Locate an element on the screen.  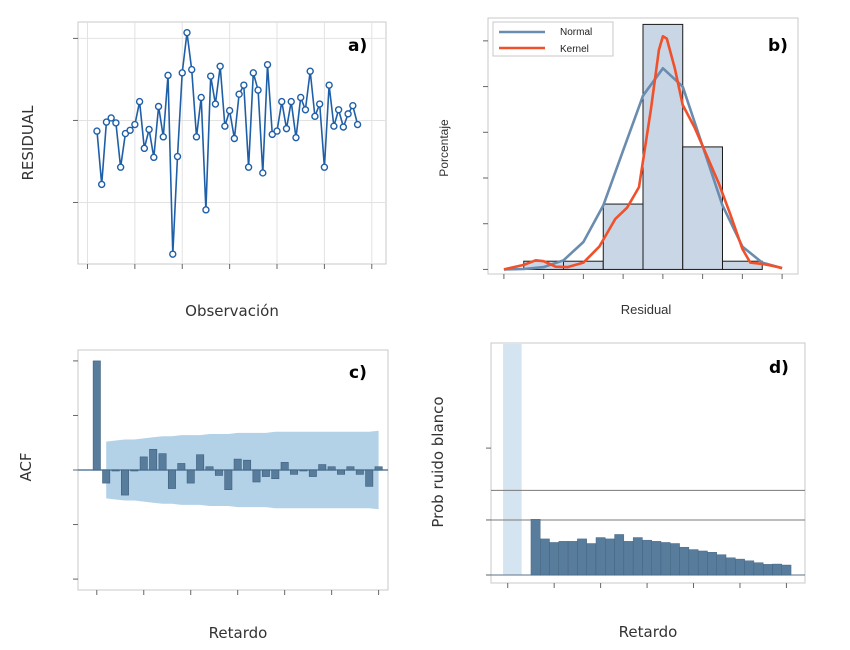
panel-a-series-line is located at coordinates (227, 143).